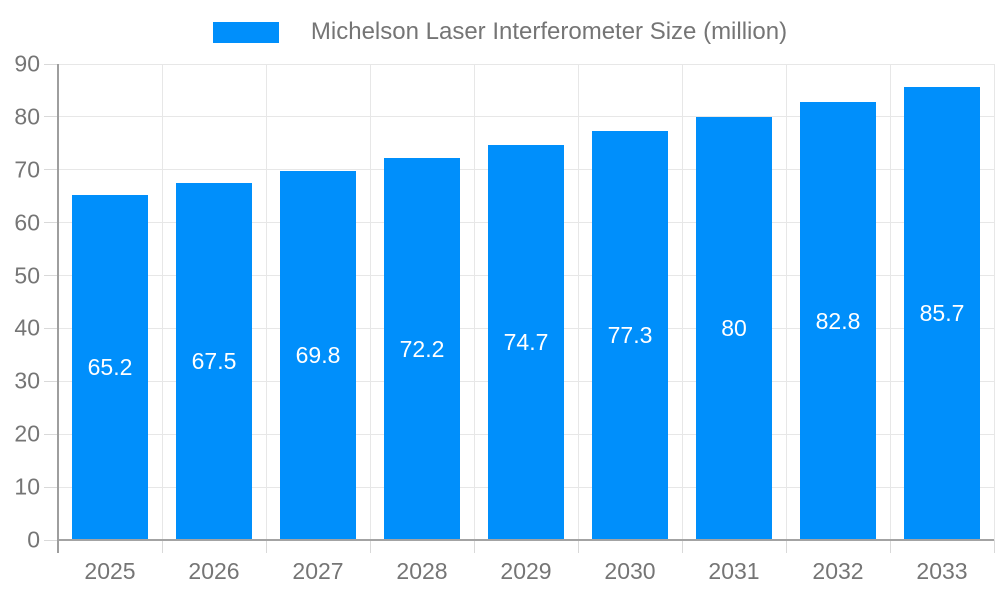  I want to click on bar-value-label: 65.2, so click(110, 367).